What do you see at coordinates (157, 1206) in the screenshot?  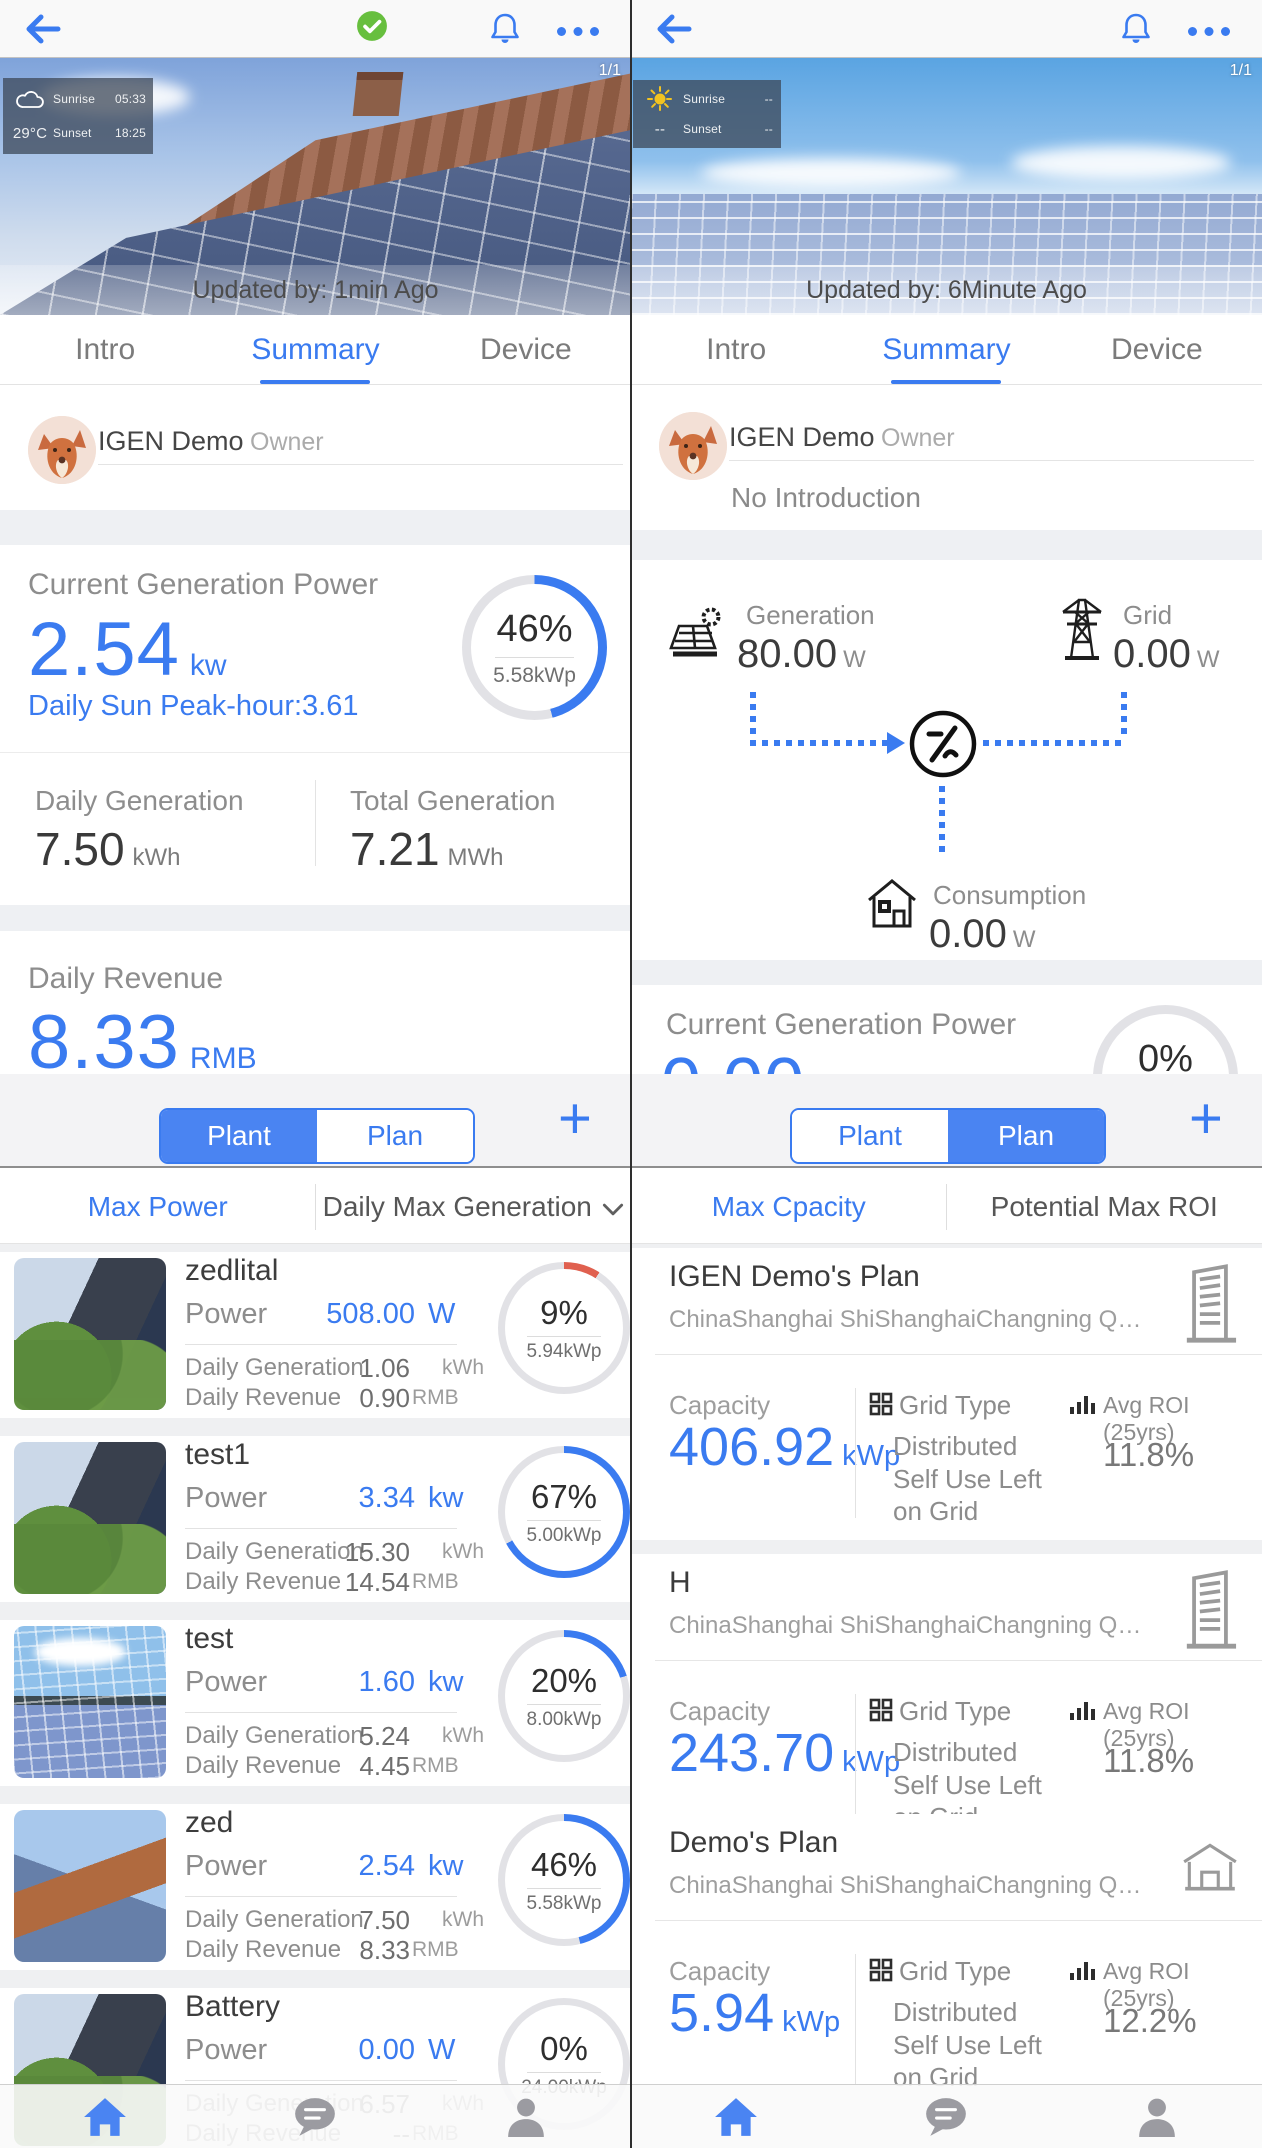 I see `sort-max-power: Max Power` at bounding box center [157, 1206].